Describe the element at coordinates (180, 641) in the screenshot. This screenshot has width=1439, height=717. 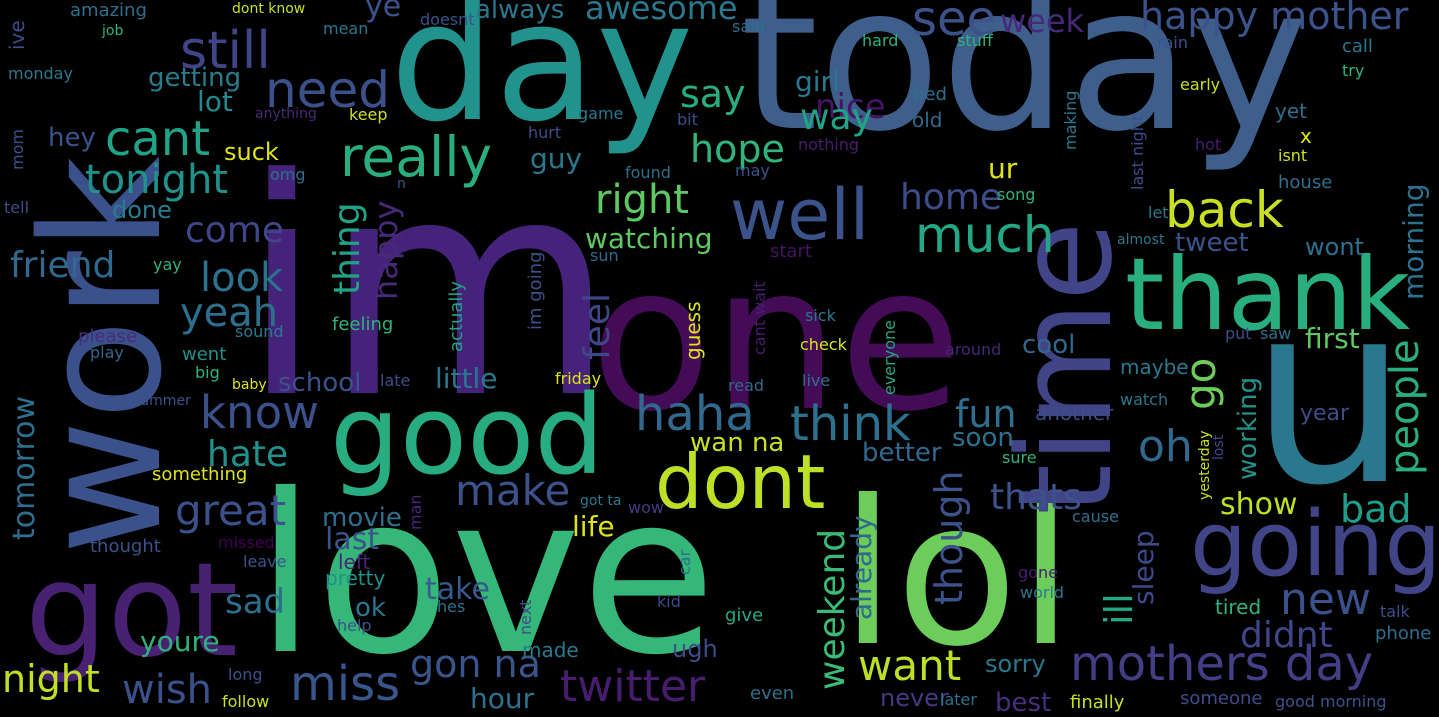
I see `word-youre: youre` at that location.